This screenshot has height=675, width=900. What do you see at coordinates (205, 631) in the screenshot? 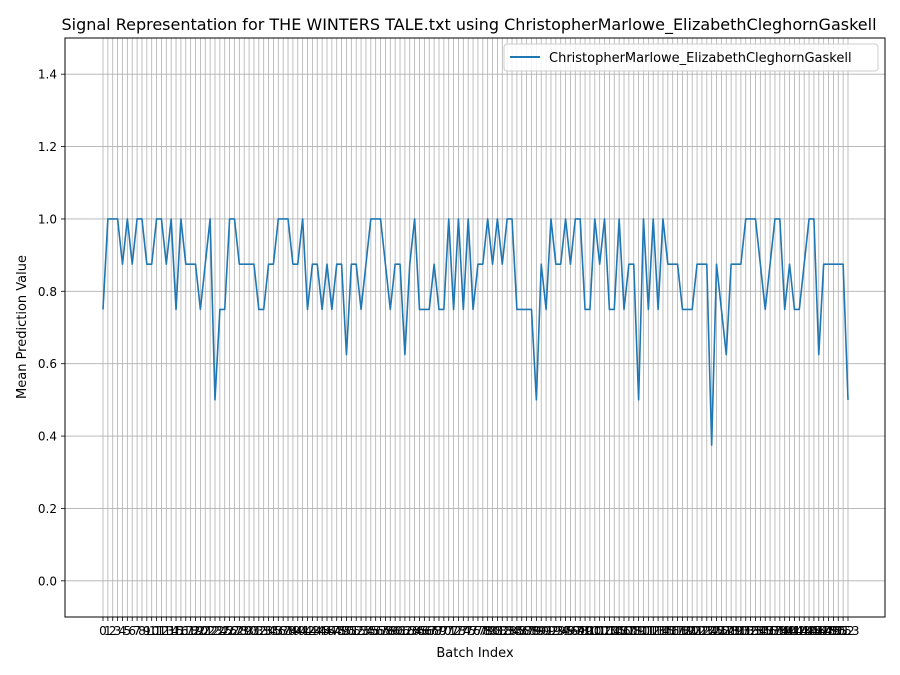
I see `x-tick-label: 21` at bounding box center [205, 631].